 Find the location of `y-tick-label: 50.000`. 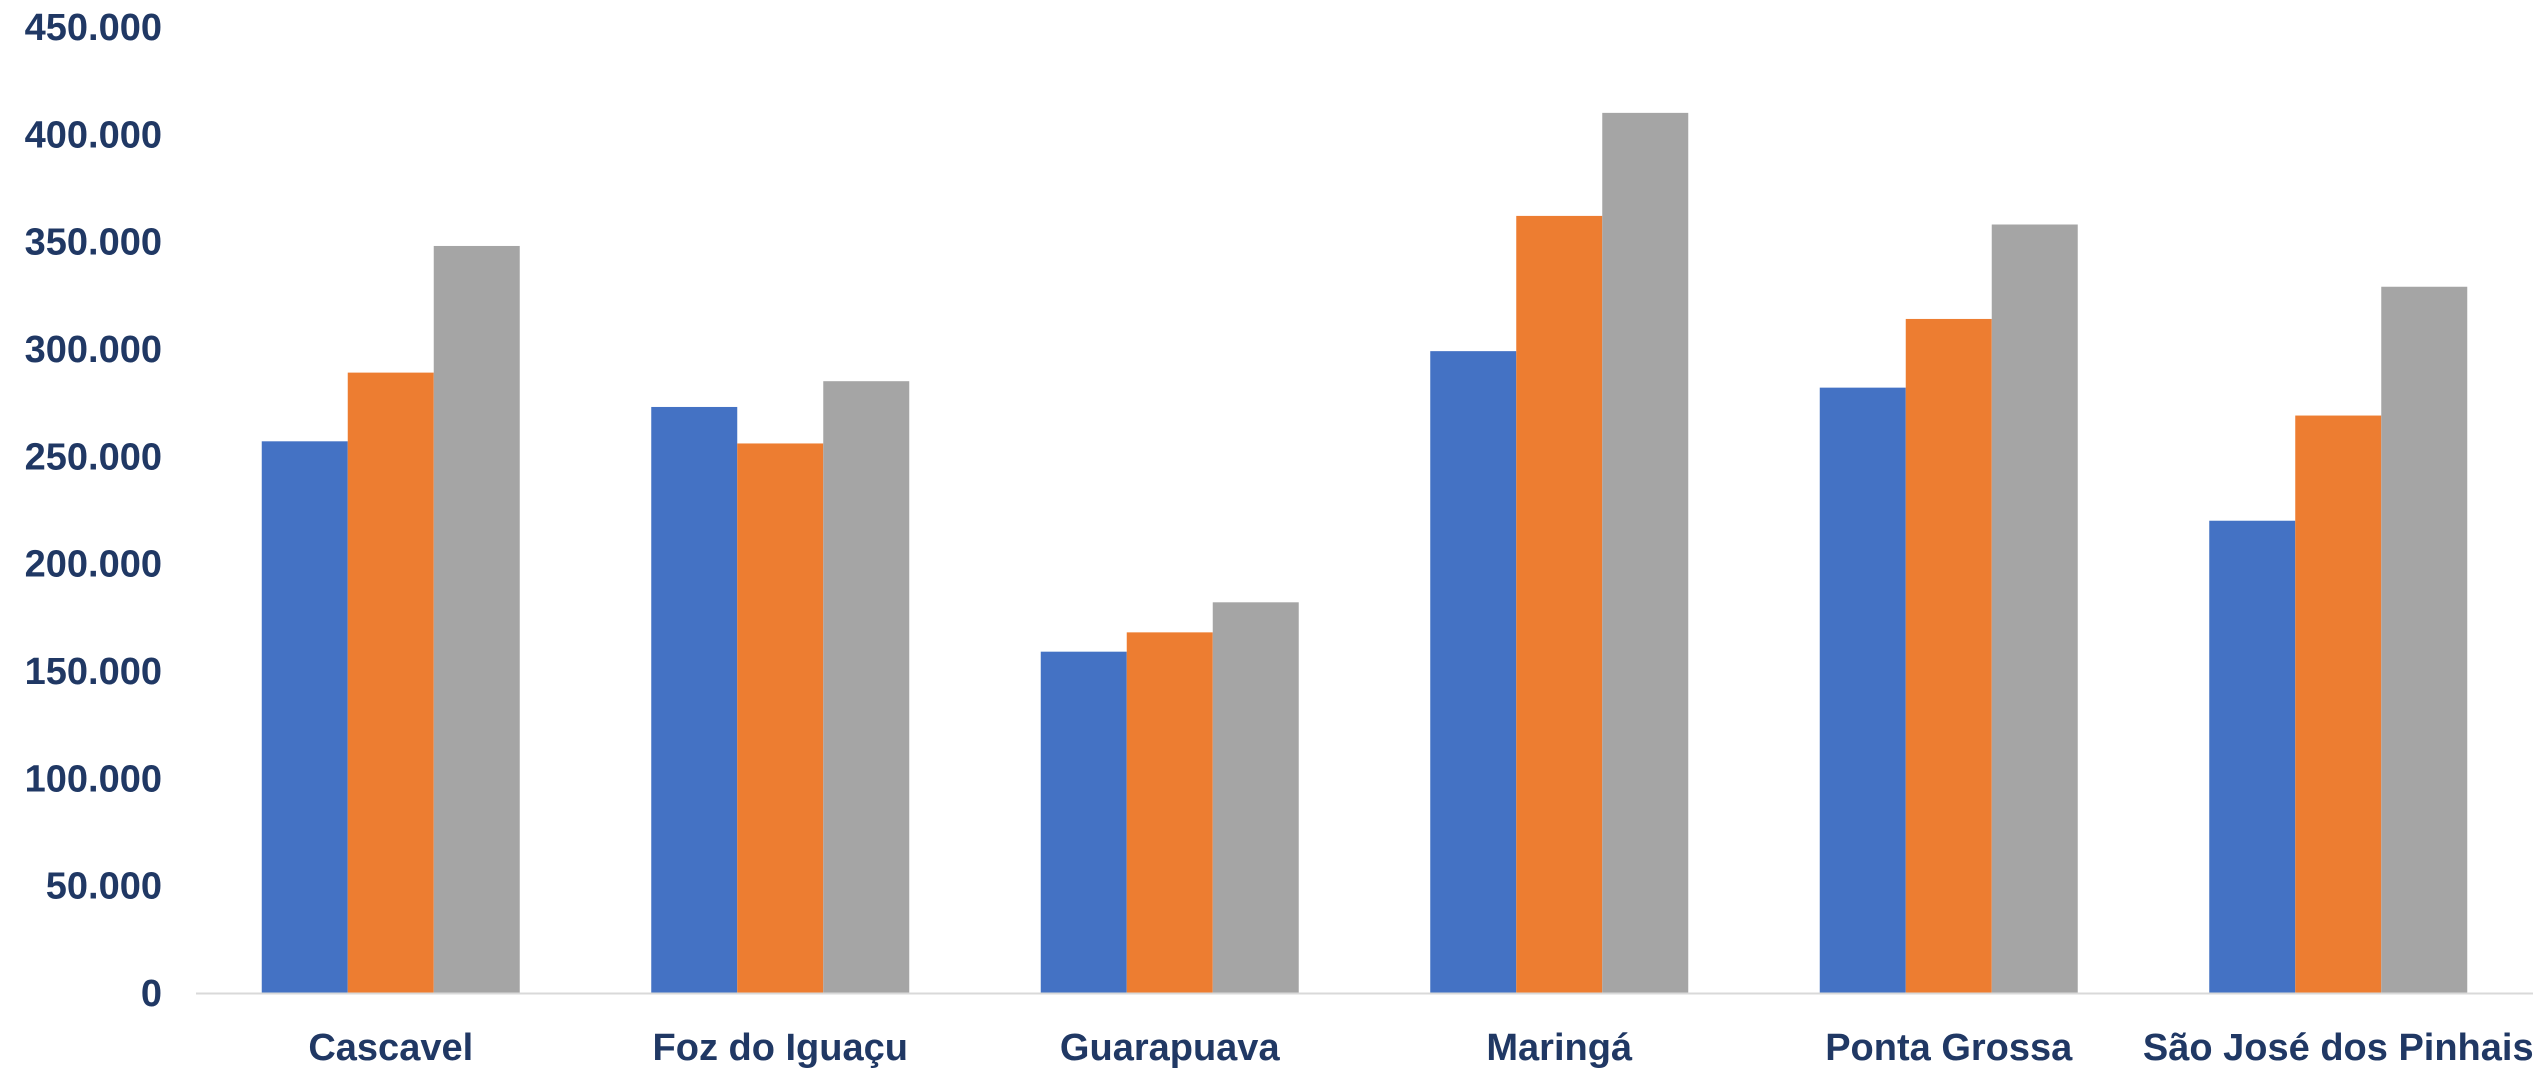

y-tick-label: 50.000 is located at coordinates (104, 887).